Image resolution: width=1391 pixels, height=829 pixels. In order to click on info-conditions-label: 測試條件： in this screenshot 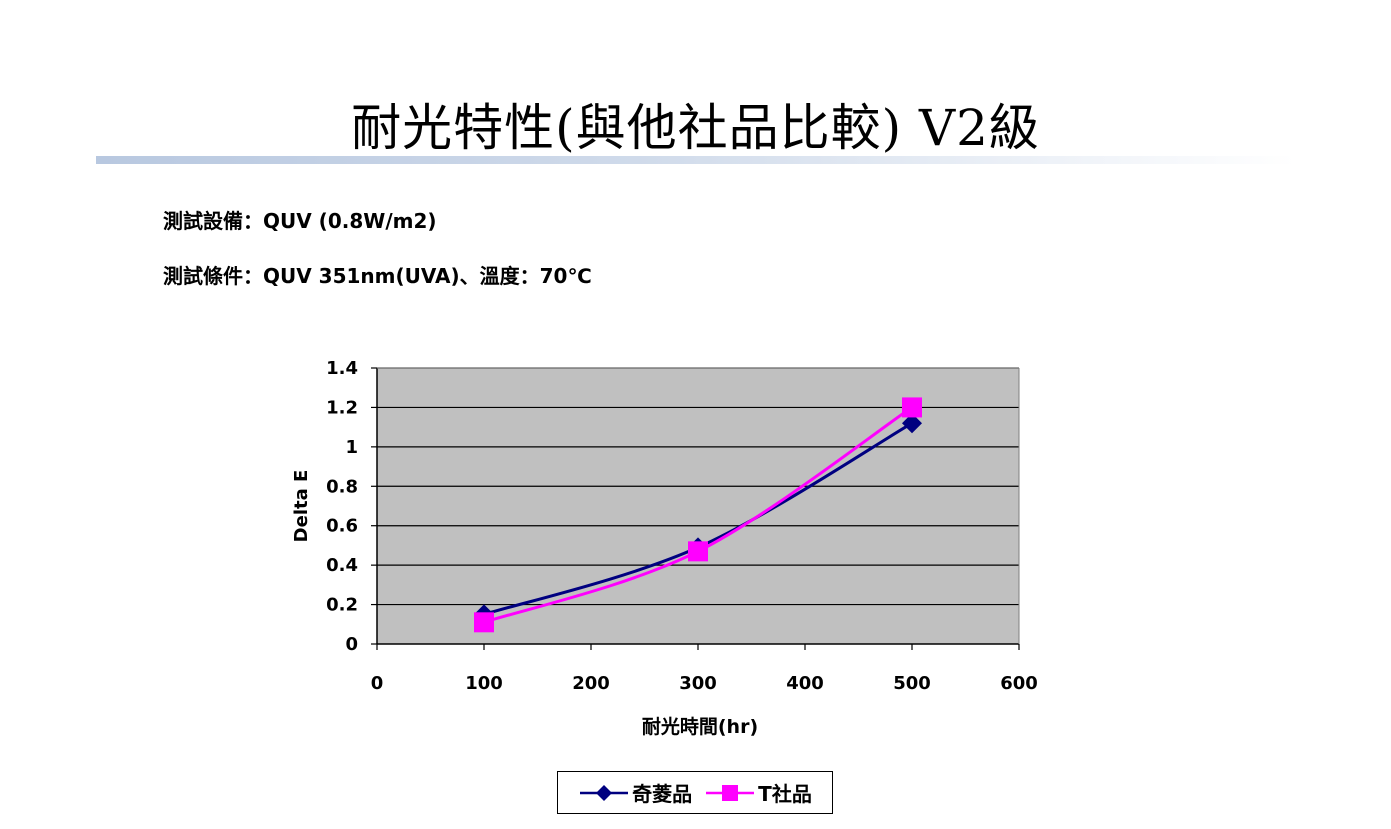, I will do `click(213, 276)`.